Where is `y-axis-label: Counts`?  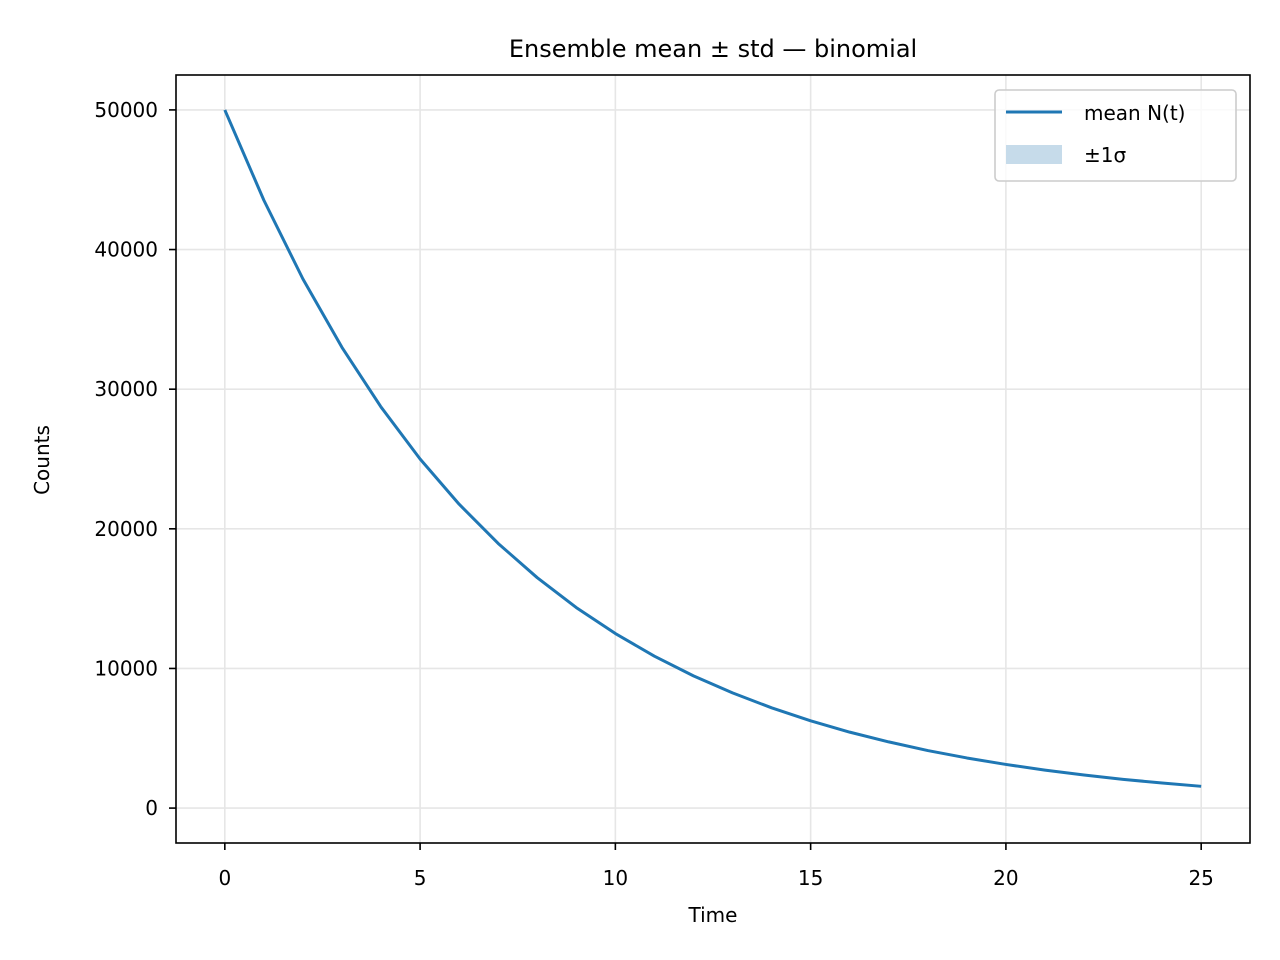 y-axis-label: Counts is located at coordinates (42, 460).